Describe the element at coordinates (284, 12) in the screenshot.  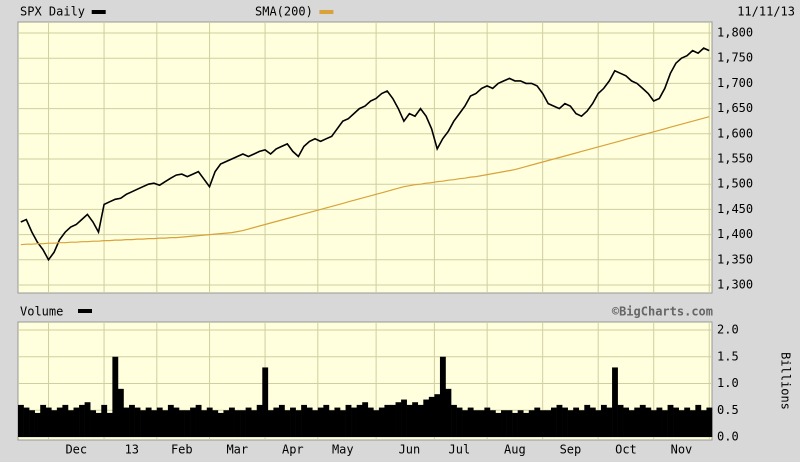
I see `legend-label: SMA(200)` at that location.